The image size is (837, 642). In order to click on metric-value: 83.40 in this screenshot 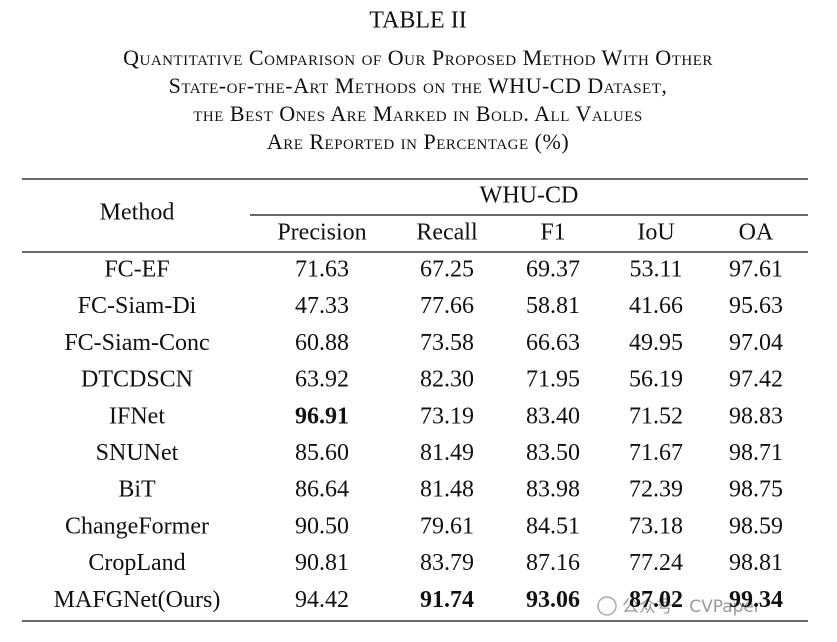, I will do `click(553, 416)`.